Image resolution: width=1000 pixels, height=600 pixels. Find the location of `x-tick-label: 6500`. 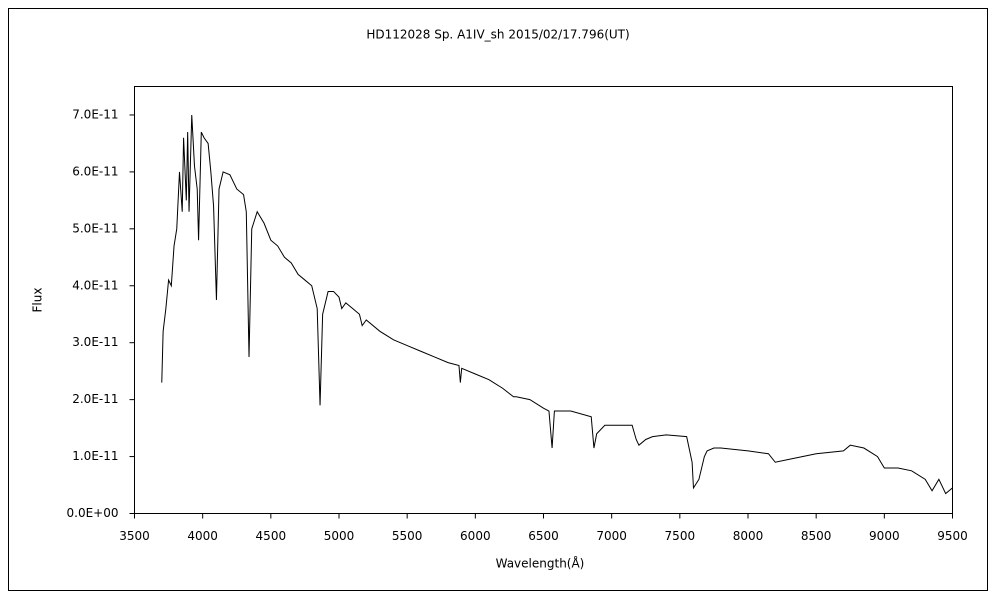

x-tick-label: 6500 is located at coordinates (543, 536).